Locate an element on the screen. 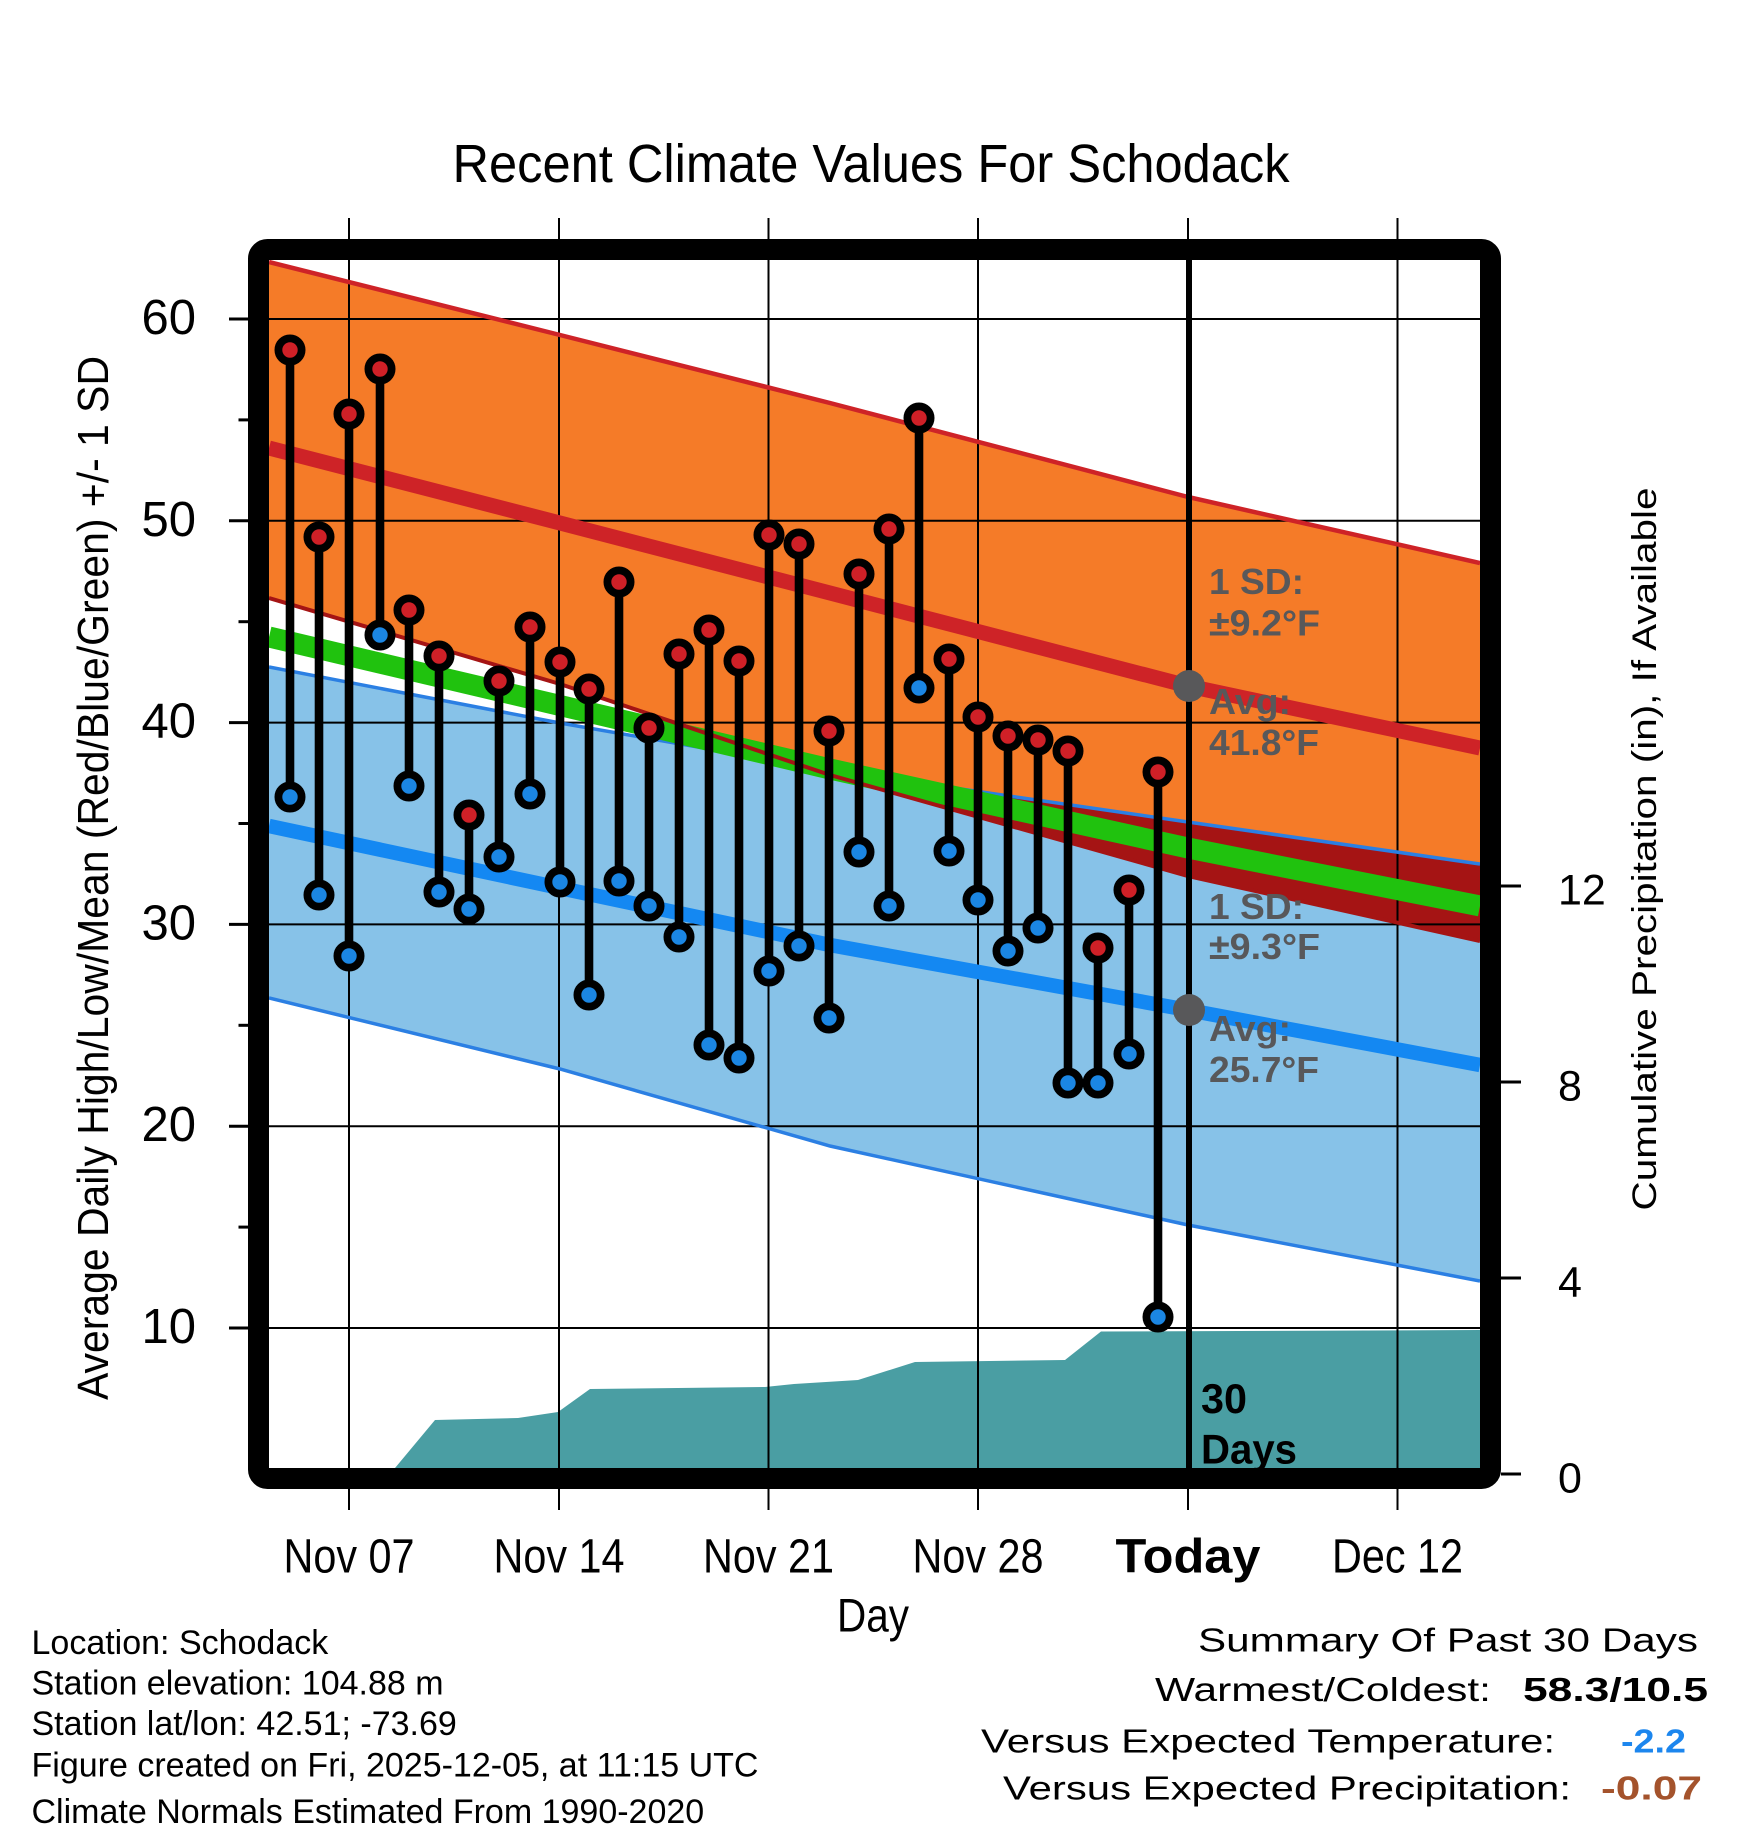 This screenshot has width=1748, height=1833. svg-text: Warmest/Coldest: is located at coordinates (1323, 1690).